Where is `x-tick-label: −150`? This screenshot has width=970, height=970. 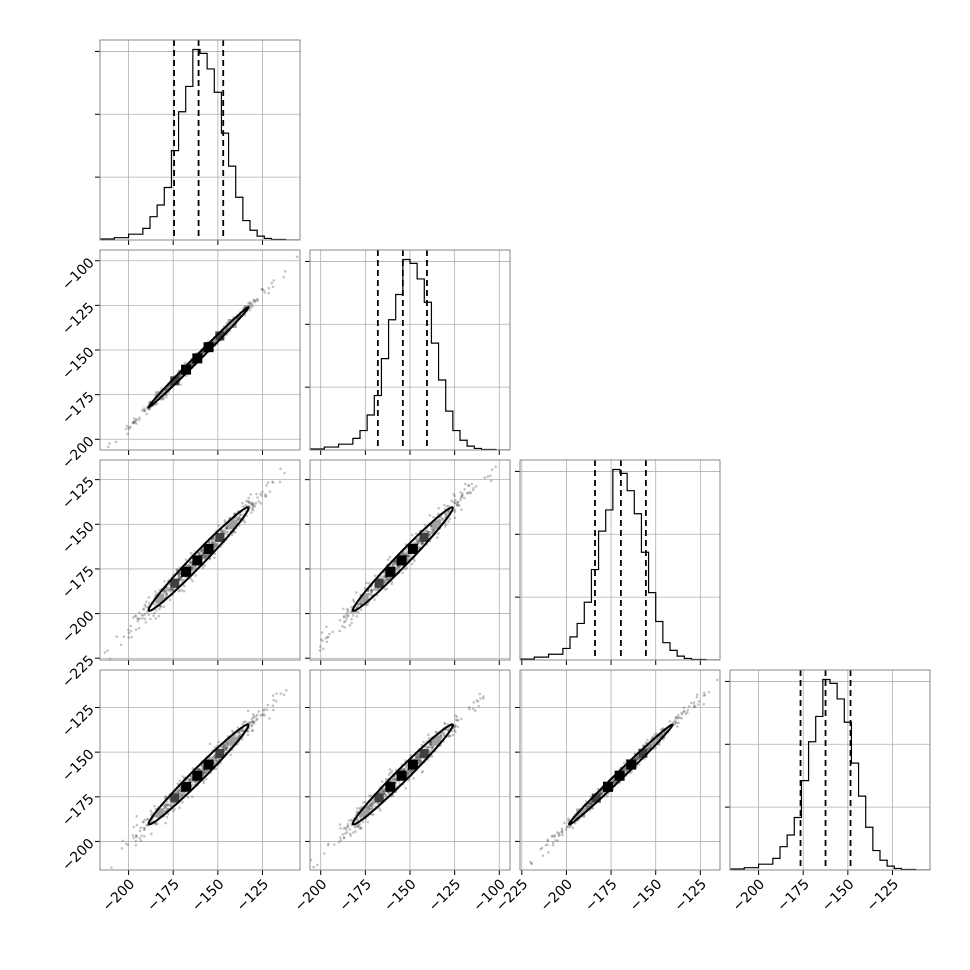
x-tick-label: −150 is located at coordinates (400, 895).